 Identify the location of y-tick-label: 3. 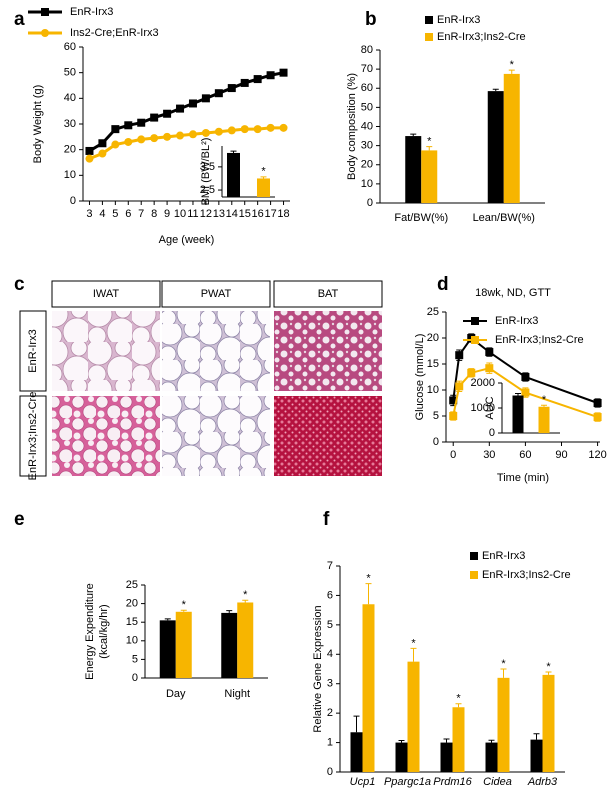
(330, 684).